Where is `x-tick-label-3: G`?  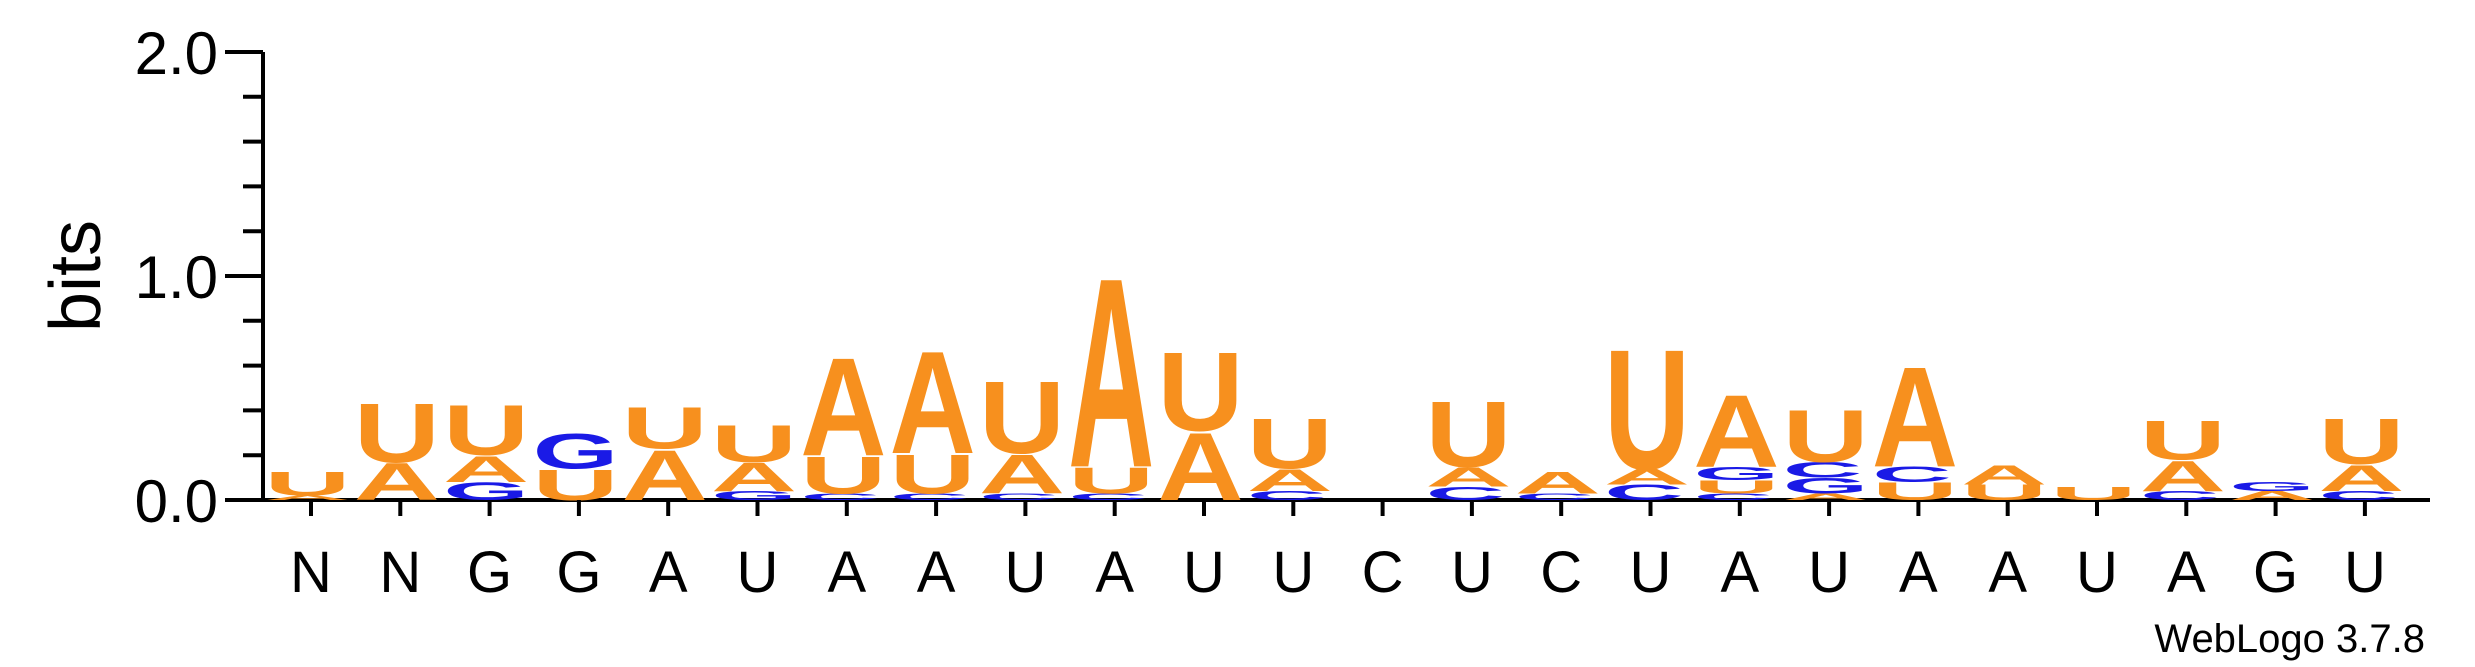
x-tick-label-3: G is located at coordinates (489, 572).